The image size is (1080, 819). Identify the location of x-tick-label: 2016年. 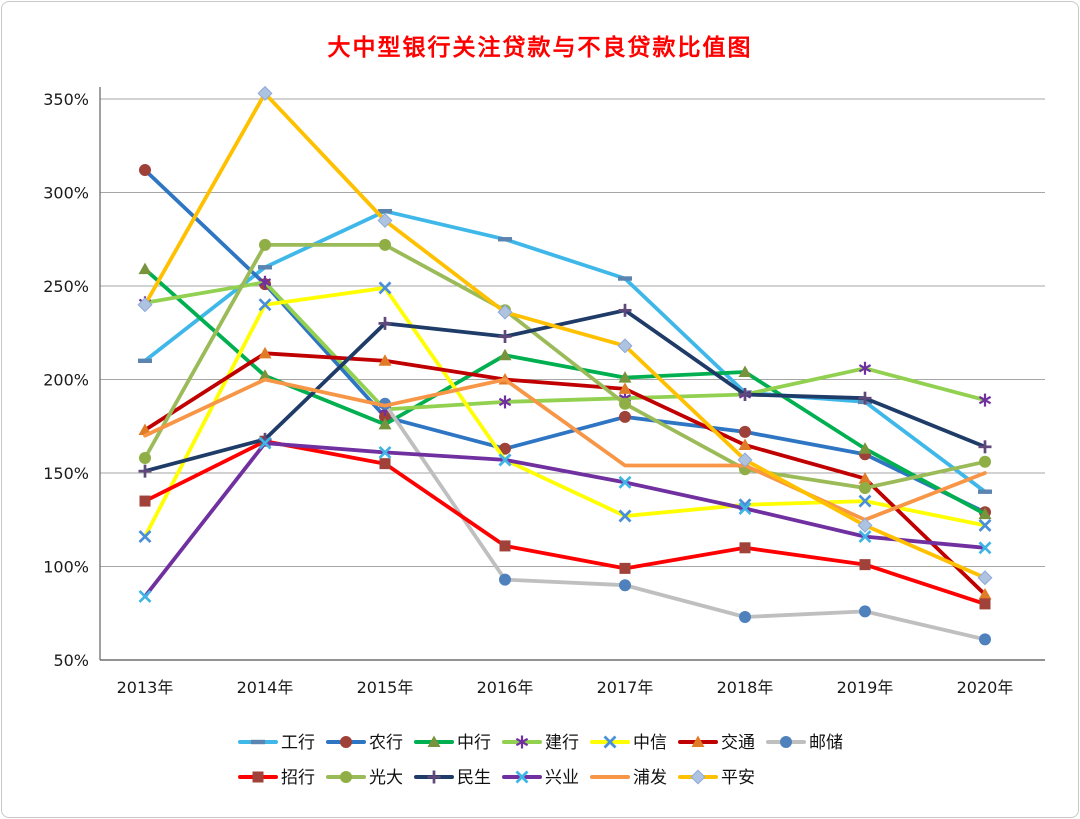
(505, 687).